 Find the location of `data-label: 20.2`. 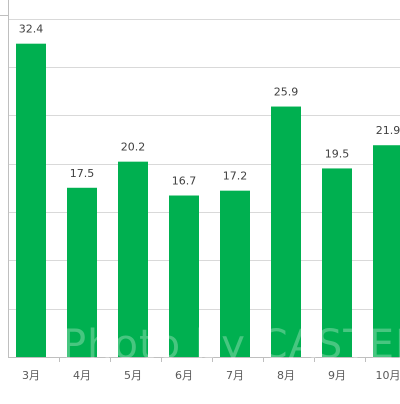

data-label: 20.2 is located at coordinates (133, 147).